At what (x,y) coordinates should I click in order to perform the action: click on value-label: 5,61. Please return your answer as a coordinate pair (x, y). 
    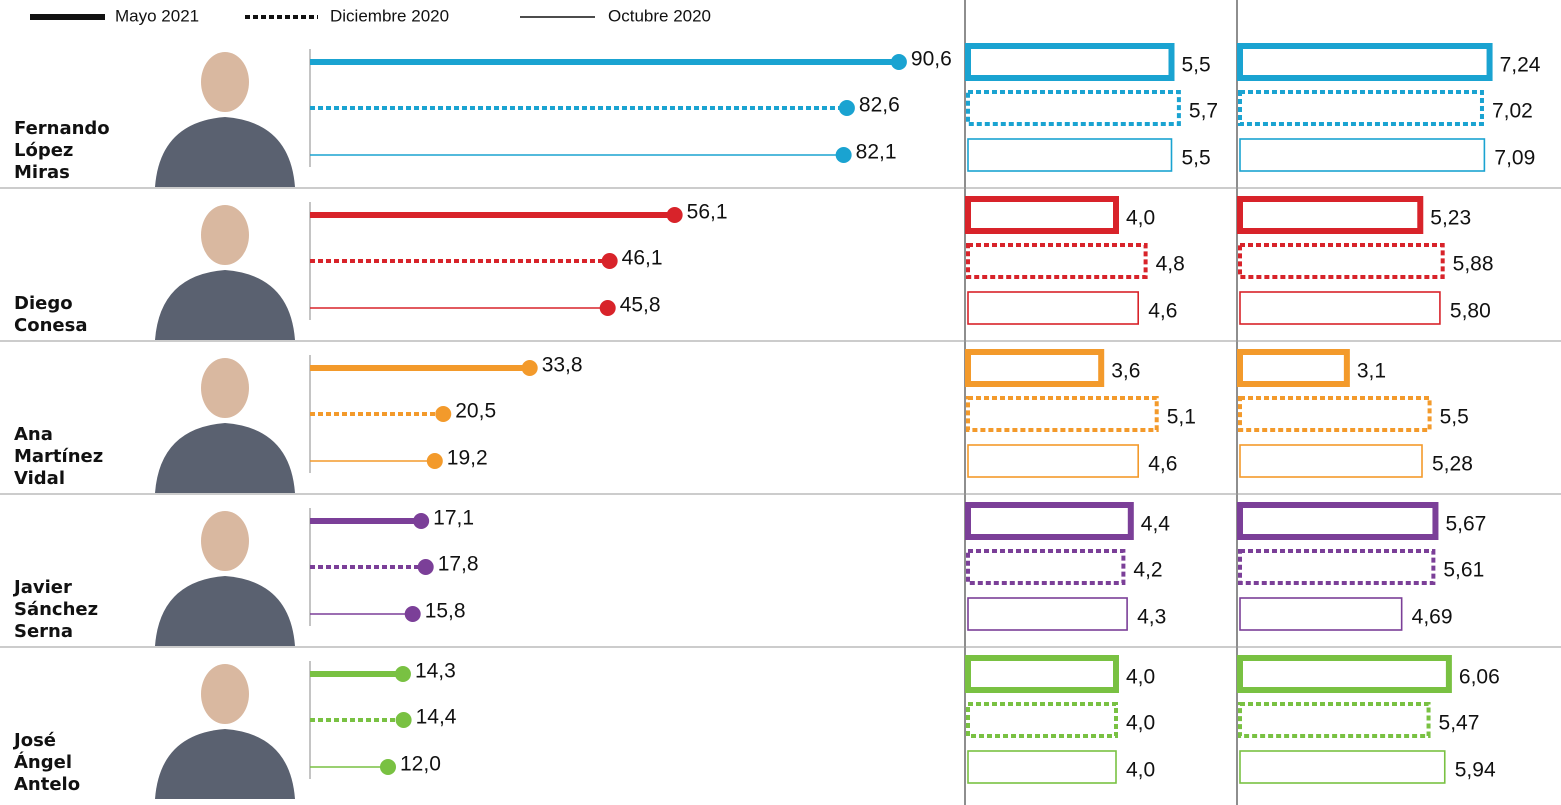
    Looking at the image, I should click on (1463, 570).